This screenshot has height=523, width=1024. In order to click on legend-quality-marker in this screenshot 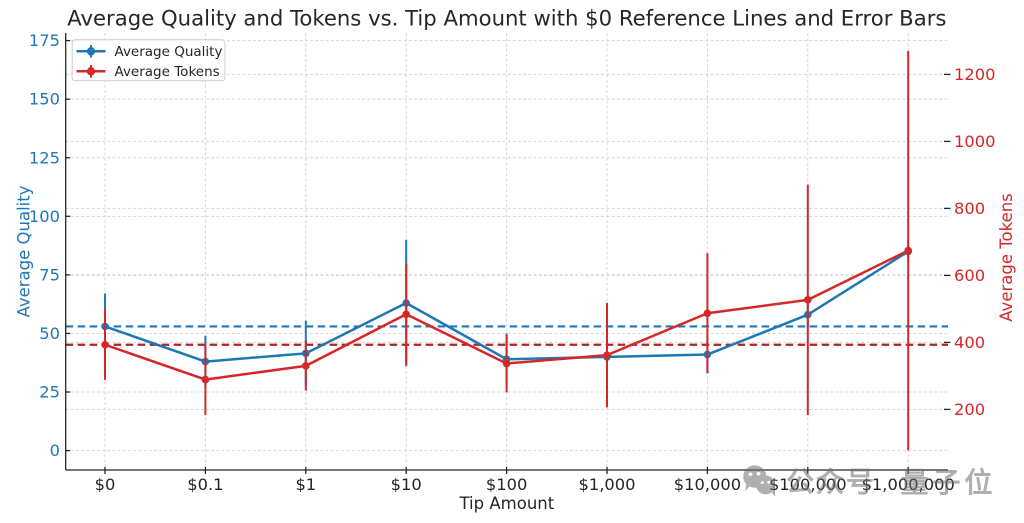, I will do `click(91, 51)`.